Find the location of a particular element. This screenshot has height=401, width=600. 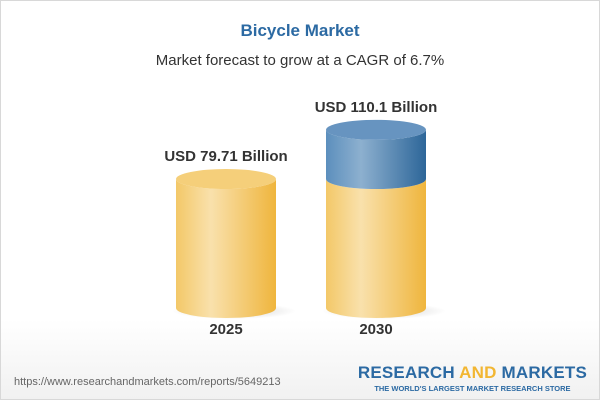

category-label: 2025 is located at coordinates (225, 329).